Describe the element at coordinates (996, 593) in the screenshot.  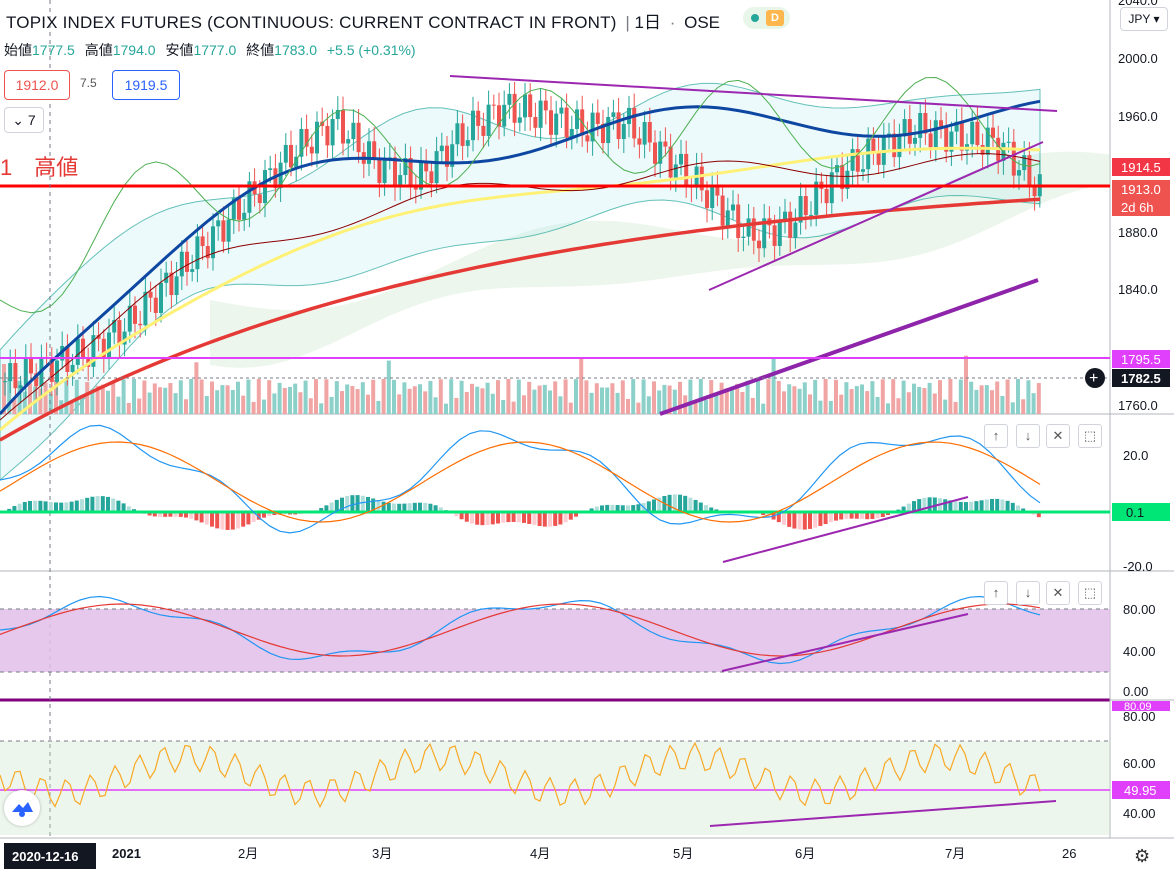
I see `stoch-move-up-button: ↑` at that location.